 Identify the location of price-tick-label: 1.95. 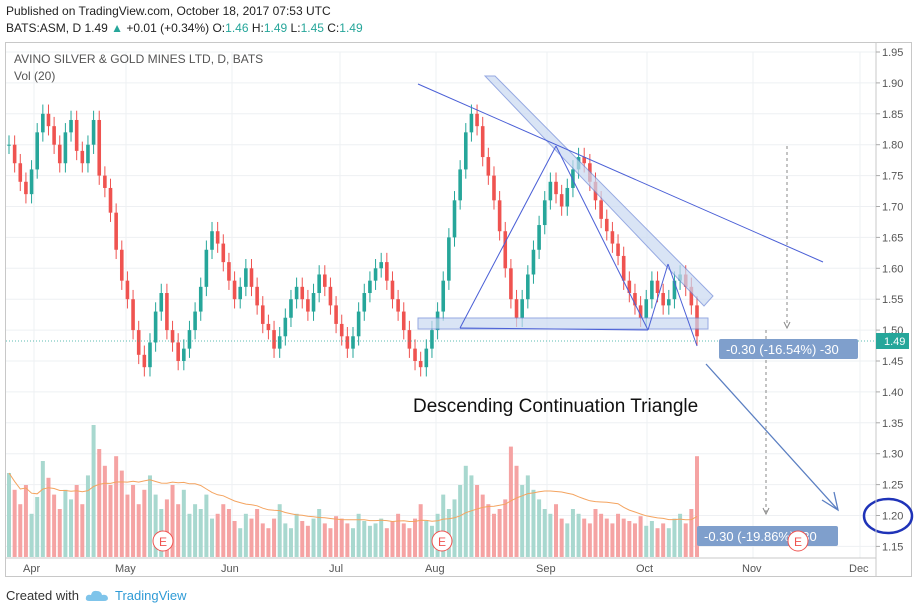
(892, 53).